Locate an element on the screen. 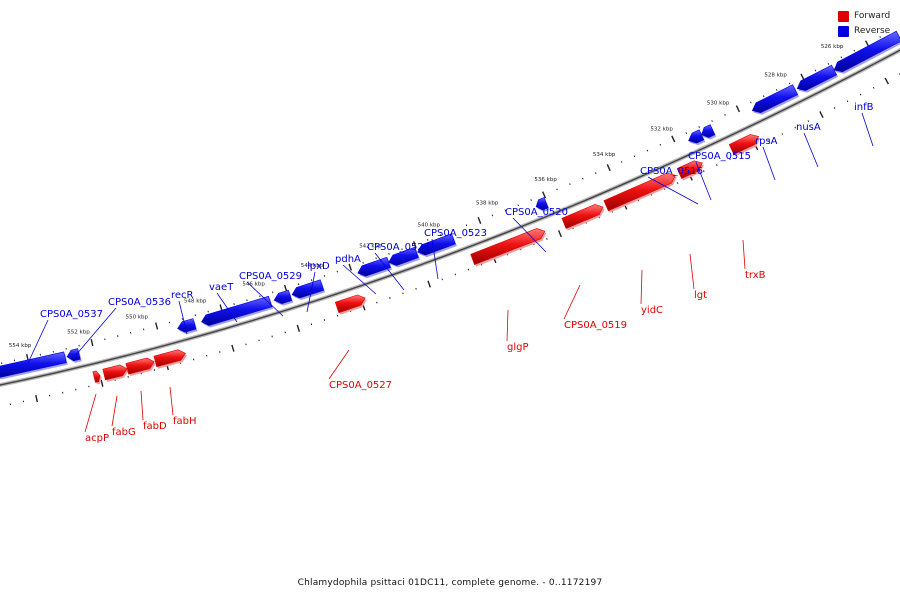 The image size is (900, 600). gene-label-fabD: fabD is located at coordinates (155, 426).